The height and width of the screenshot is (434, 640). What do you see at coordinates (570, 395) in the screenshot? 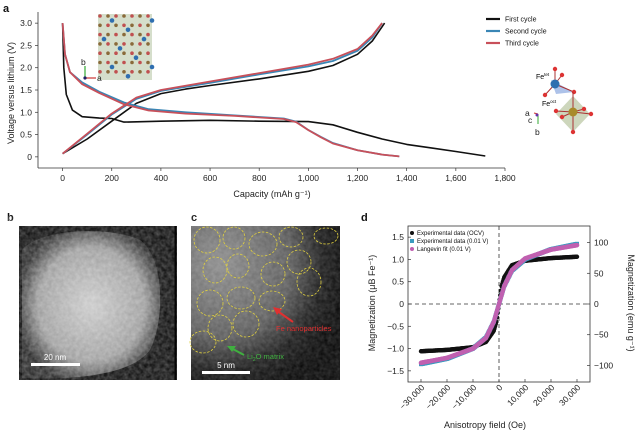
I see `x-tick-label-d: 30,000` at bounding box center [570, 395].